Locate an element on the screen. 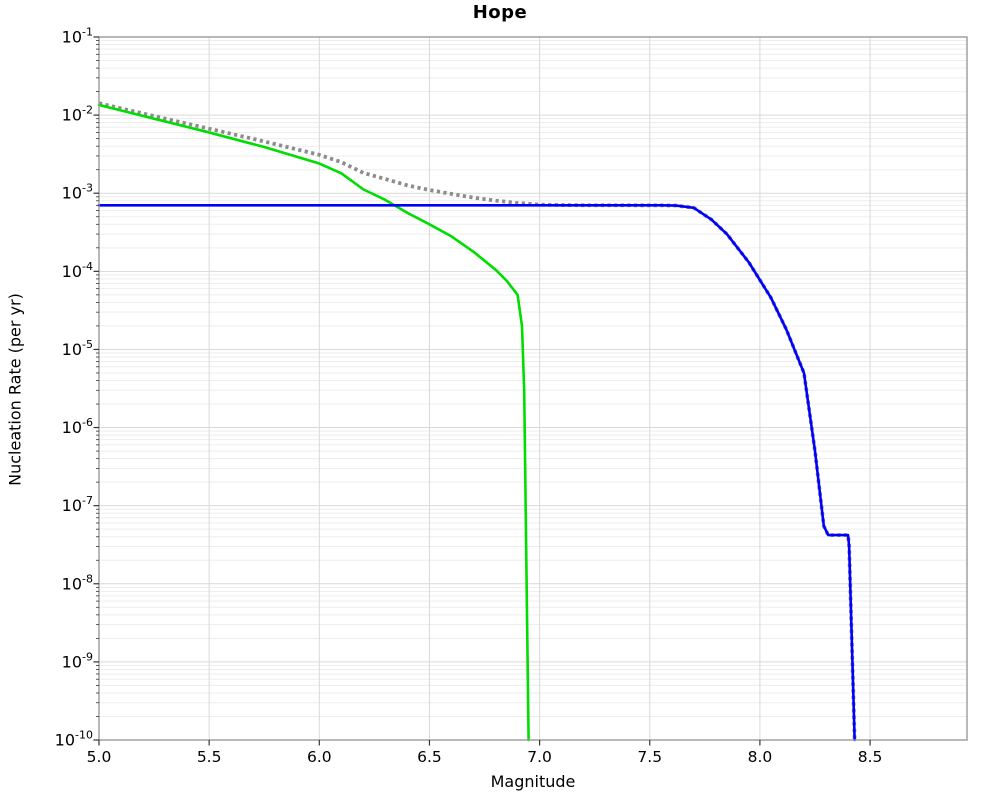 The width and height of the screenshot is (1000, 800). y-tick-label: 10⁻⁵ is located at coordinates (77, 348).